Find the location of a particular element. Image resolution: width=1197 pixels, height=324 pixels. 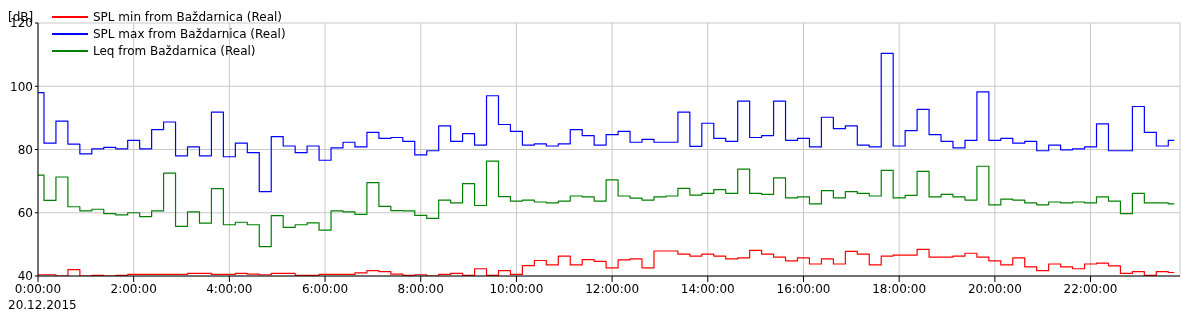

y-tick-label: 100 is located at coordinates (21, 86).